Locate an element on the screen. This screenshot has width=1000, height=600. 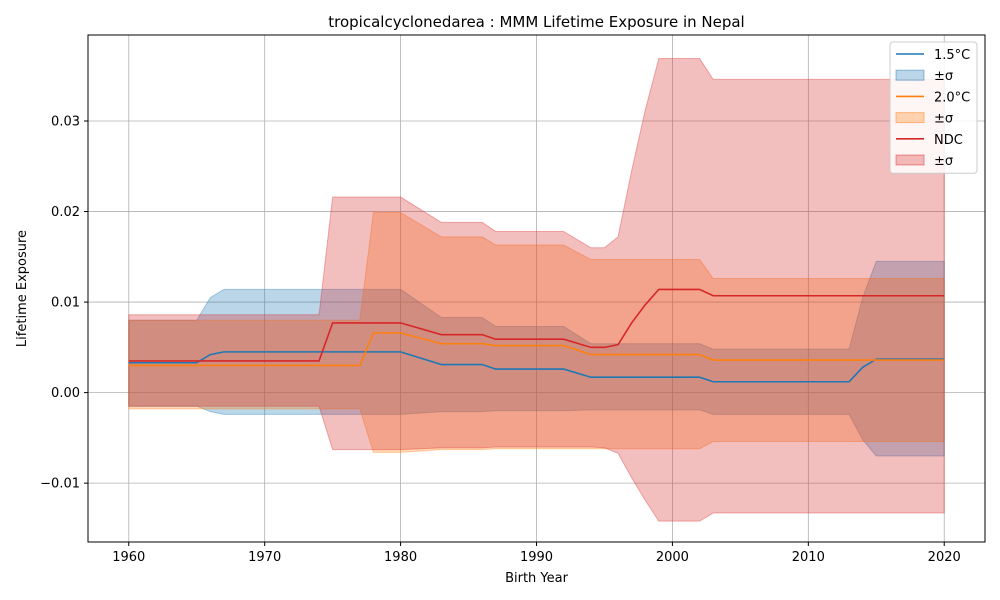
x-tick-label: 1970 is located at coordinates (264, 557).